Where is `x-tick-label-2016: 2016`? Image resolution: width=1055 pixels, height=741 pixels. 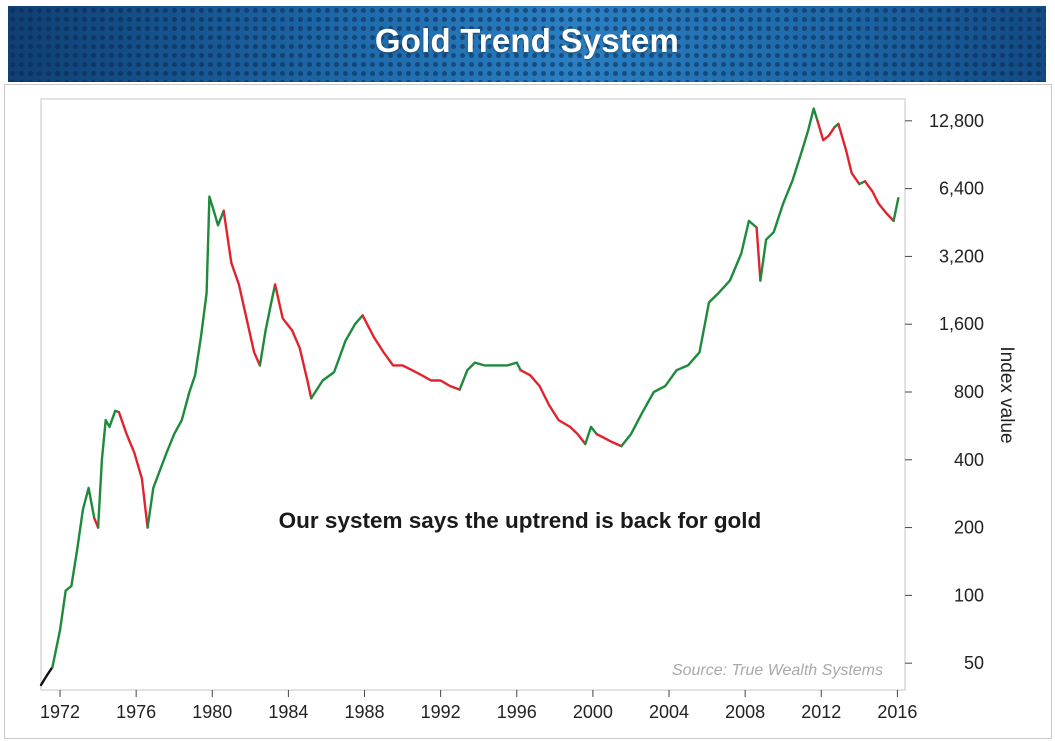 x-tick-label-2016: 2016 is located at coordinates (897, 712).